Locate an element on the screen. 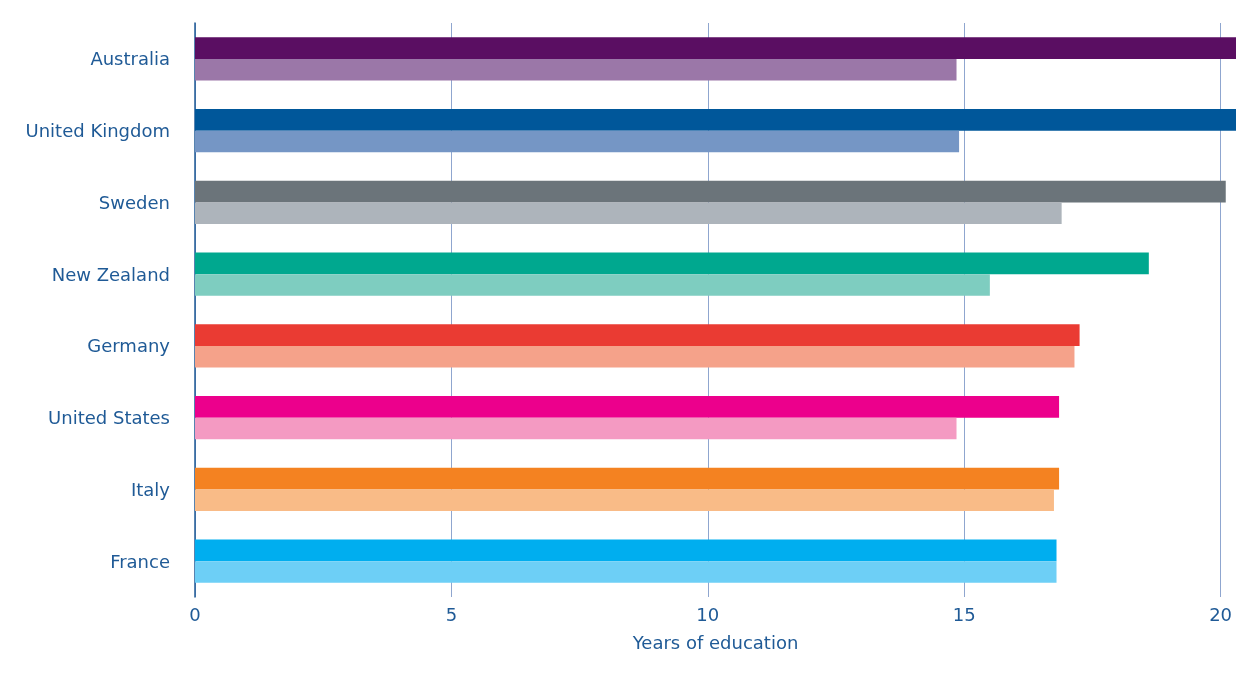 The image size is (1244, 673). x-tick-label: 0 is located at coordinates (195, 614).